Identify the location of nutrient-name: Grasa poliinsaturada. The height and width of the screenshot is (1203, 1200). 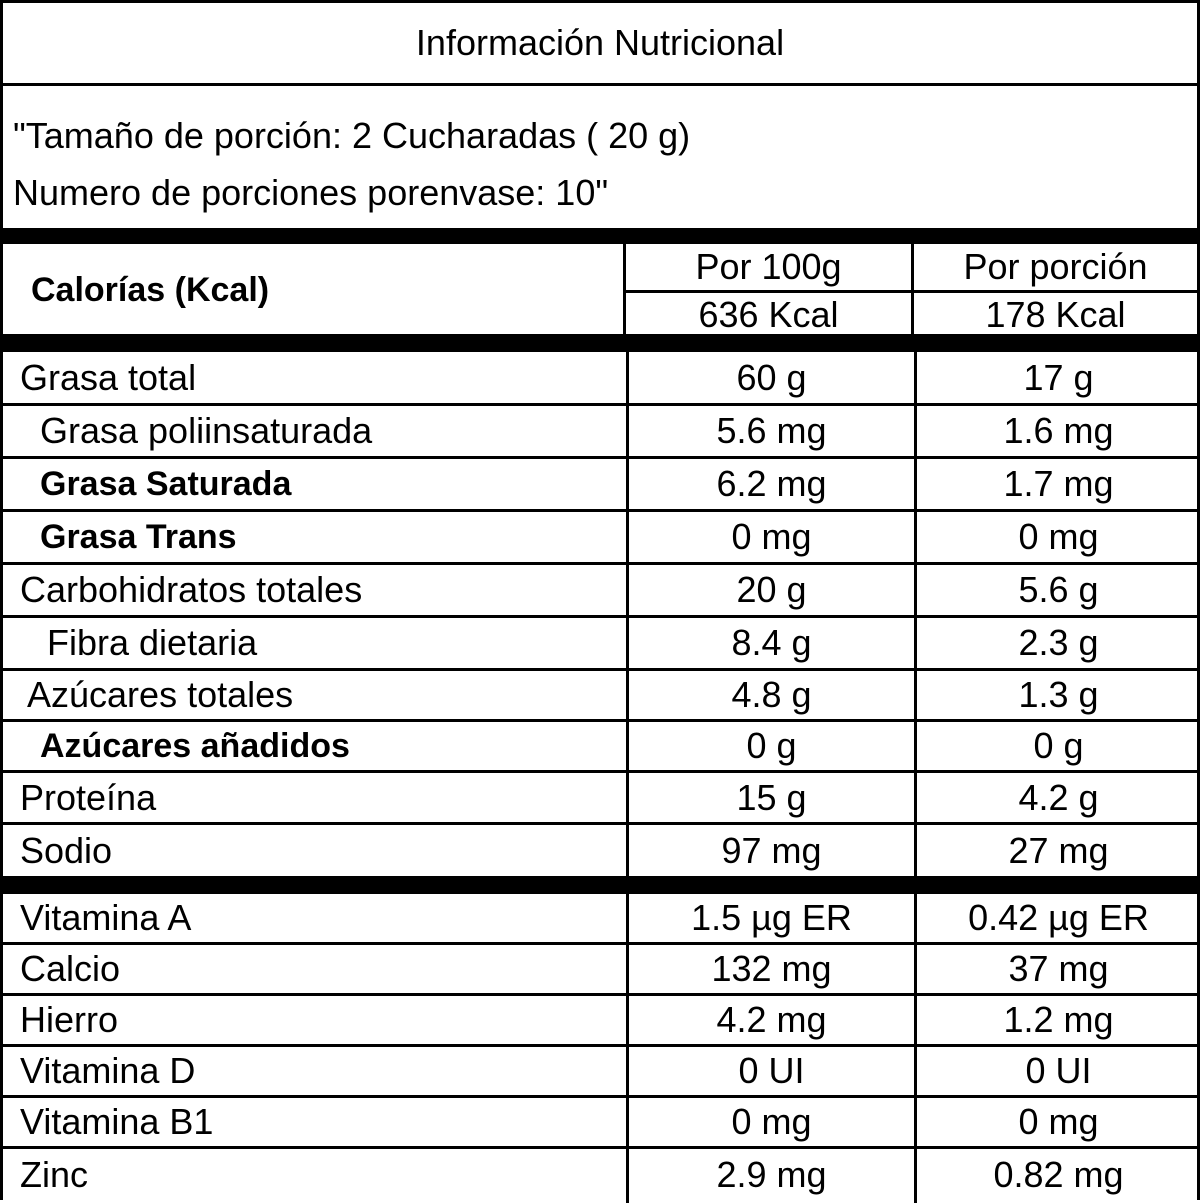
(206, 430).